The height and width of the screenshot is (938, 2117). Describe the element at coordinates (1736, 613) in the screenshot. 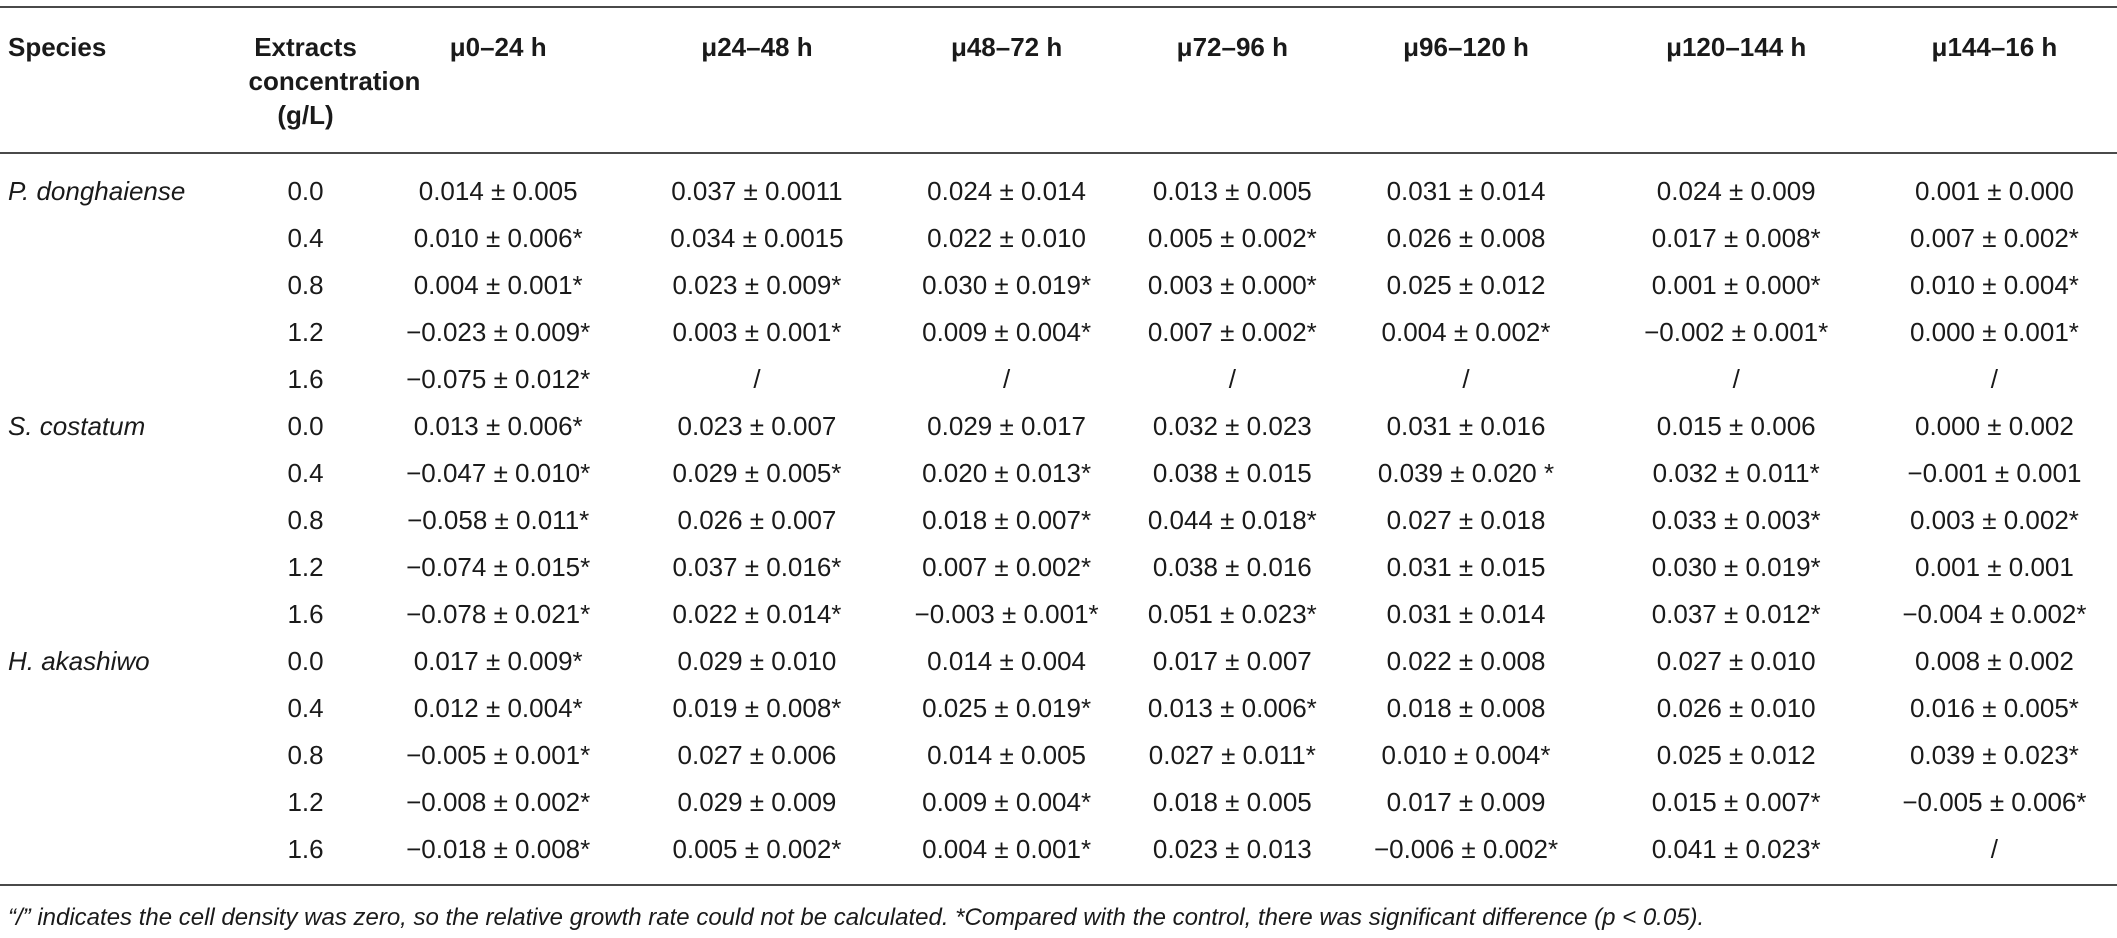

I see `growth-rate-cell: 0.037 ± 0.012*` at that location.